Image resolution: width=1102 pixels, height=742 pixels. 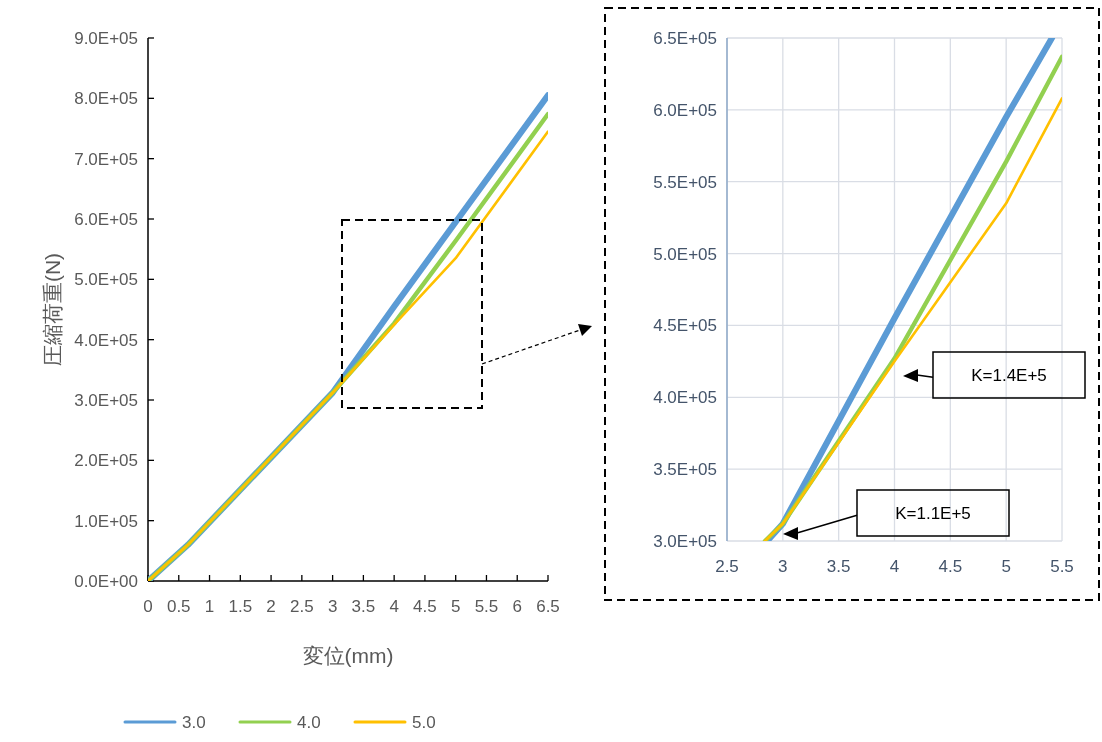 I want to click on y-tick-label: 0.0E+00, so click(x=106, y=581).